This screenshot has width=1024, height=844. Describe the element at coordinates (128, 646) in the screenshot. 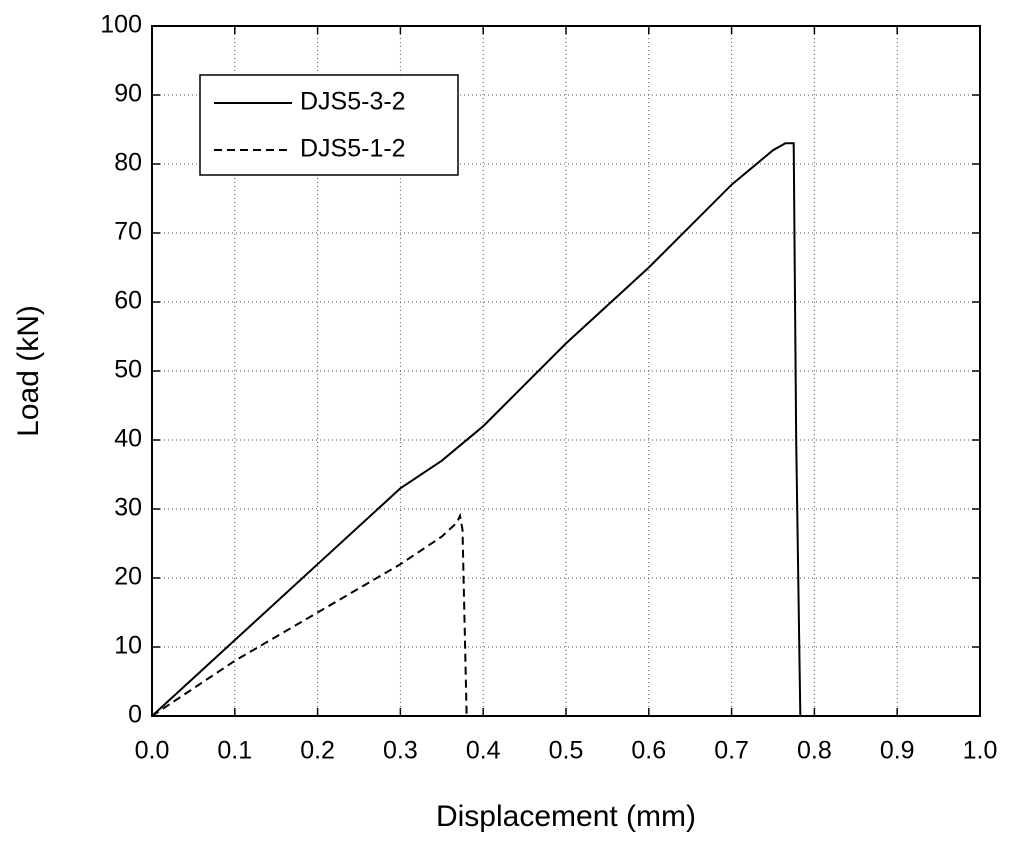

I see `y-tick-label: 10` at that location.